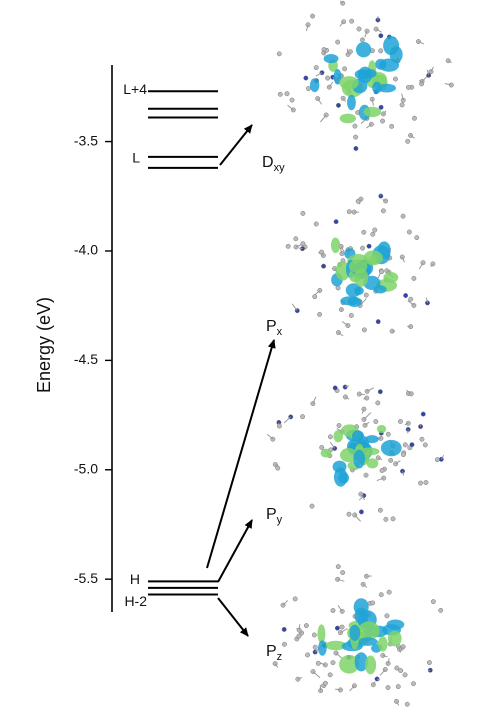 Image resolution: width=480 pixels, height=728 pixels. I want to click on orbital-subscript: x, so click(280, 332).